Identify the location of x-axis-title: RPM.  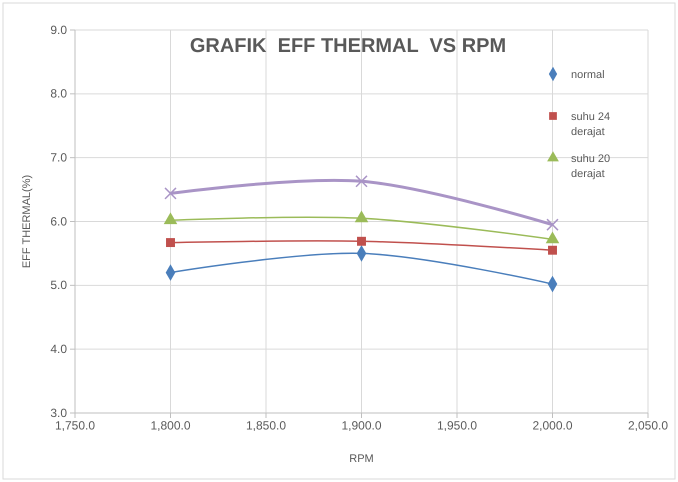
(361, 459).